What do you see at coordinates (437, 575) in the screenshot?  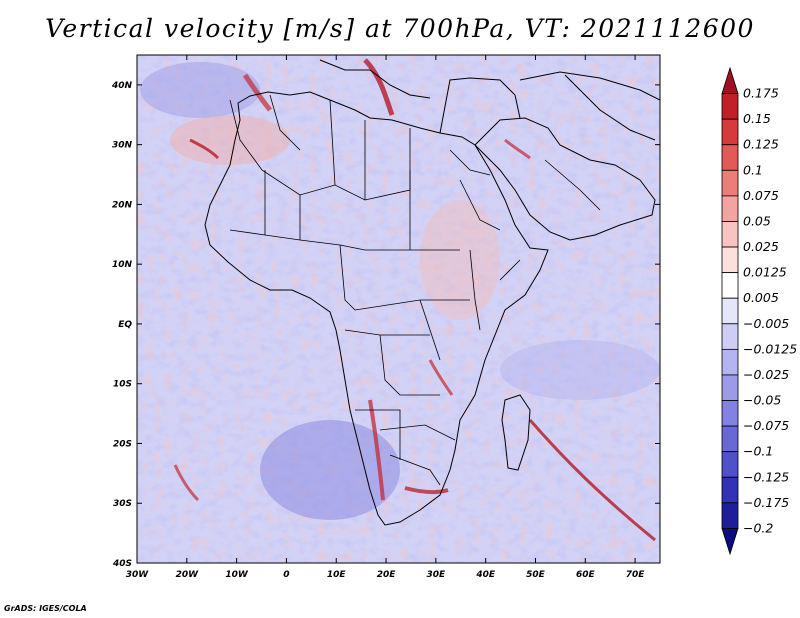 I see `lon-tick-label: 30E` at bounding box center [437, 575].